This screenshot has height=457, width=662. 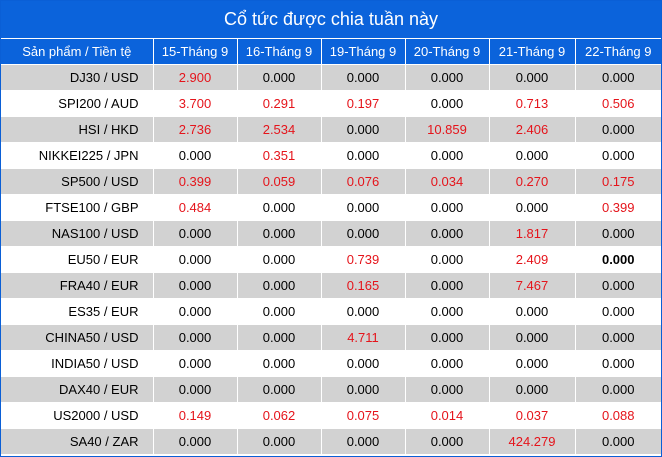 I want to click on dividend-value-cell: 2.736, so click(x=194, y=129).